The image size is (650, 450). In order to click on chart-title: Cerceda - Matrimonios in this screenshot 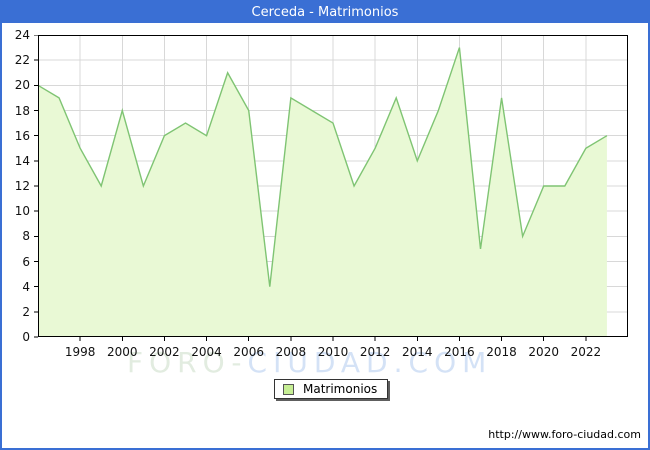, I will do `click(325, 12)`.